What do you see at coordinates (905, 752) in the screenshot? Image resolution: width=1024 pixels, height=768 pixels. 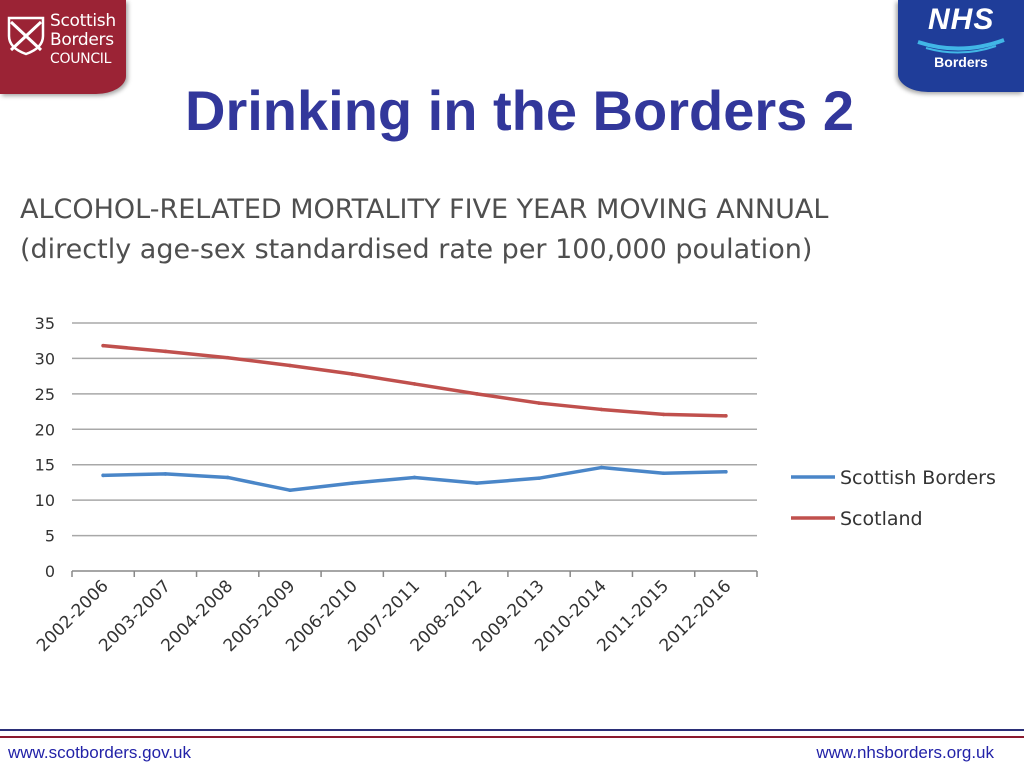 I see `nhsborders-link: www.nhsborders.org.uk` at bounding box center [905, 752].